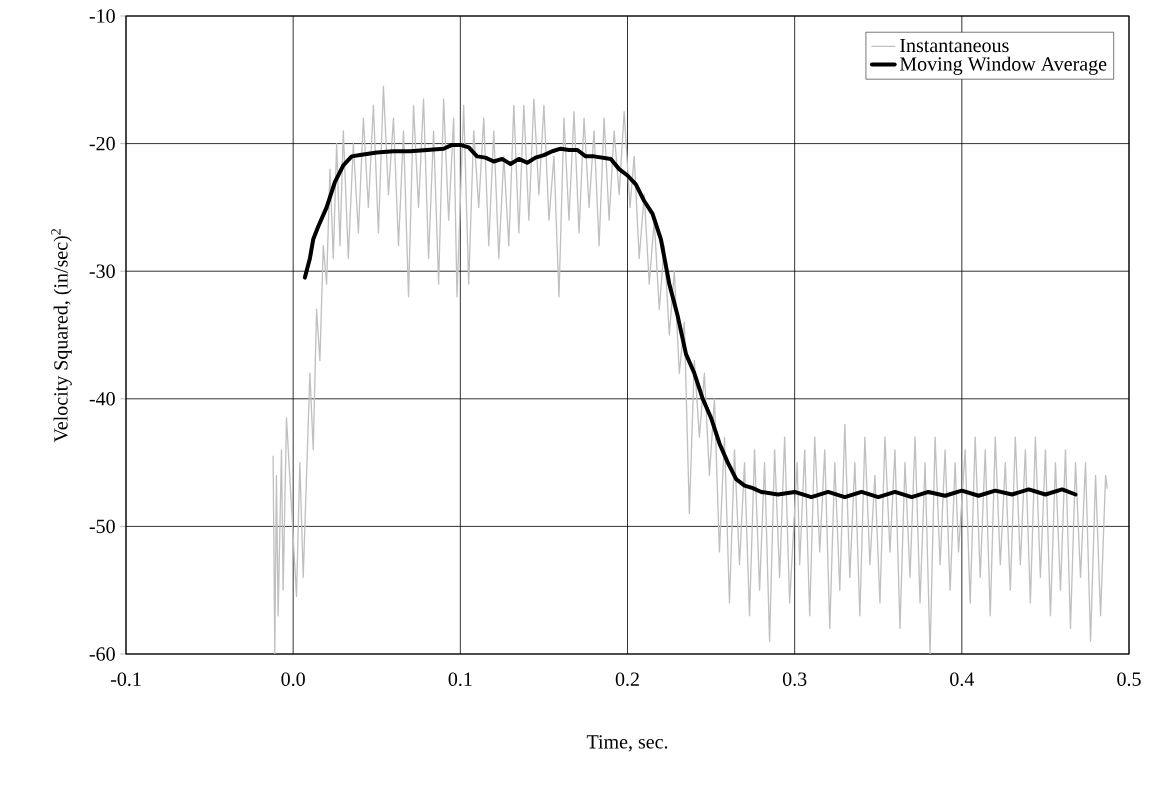 The image size is (1153, 790). What do you see at coordinates (102, 271) in the screenshot?
I see `y-tick-label: -30` at bounding box center [102, 271].